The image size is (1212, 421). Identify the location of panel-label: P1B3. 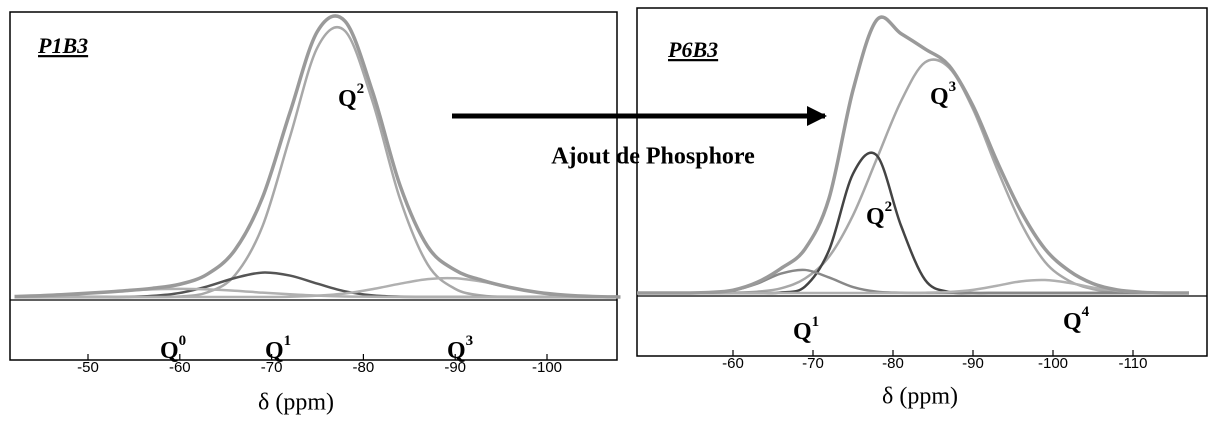
(62, 45).